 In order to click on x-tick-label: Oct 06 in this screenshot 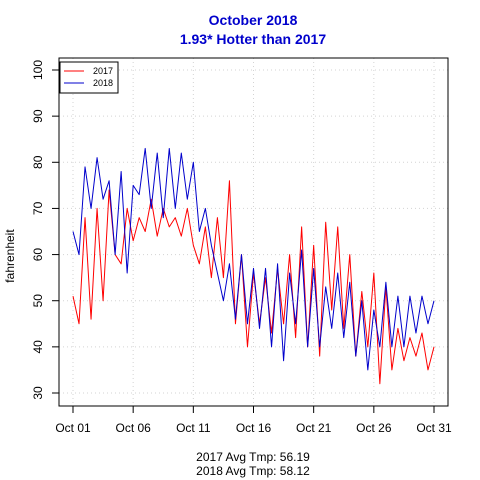, I will do `click(133, 428)`.